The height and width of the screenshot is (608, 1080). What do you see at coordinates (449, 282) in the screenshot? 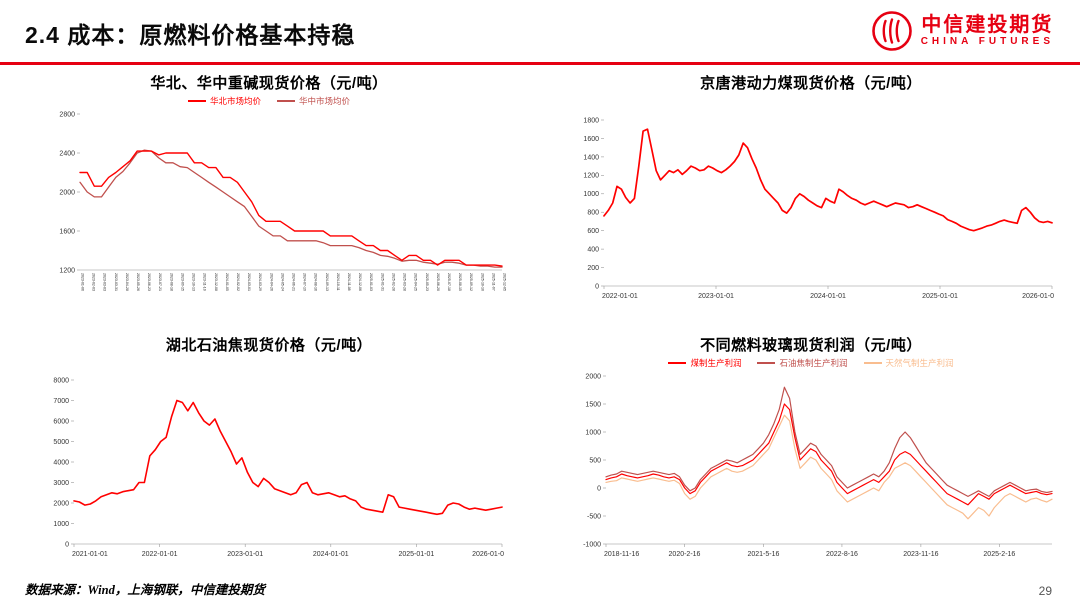
I see `x-dense-tick-label: 2025-07-18` at bounding box center [449, 282].